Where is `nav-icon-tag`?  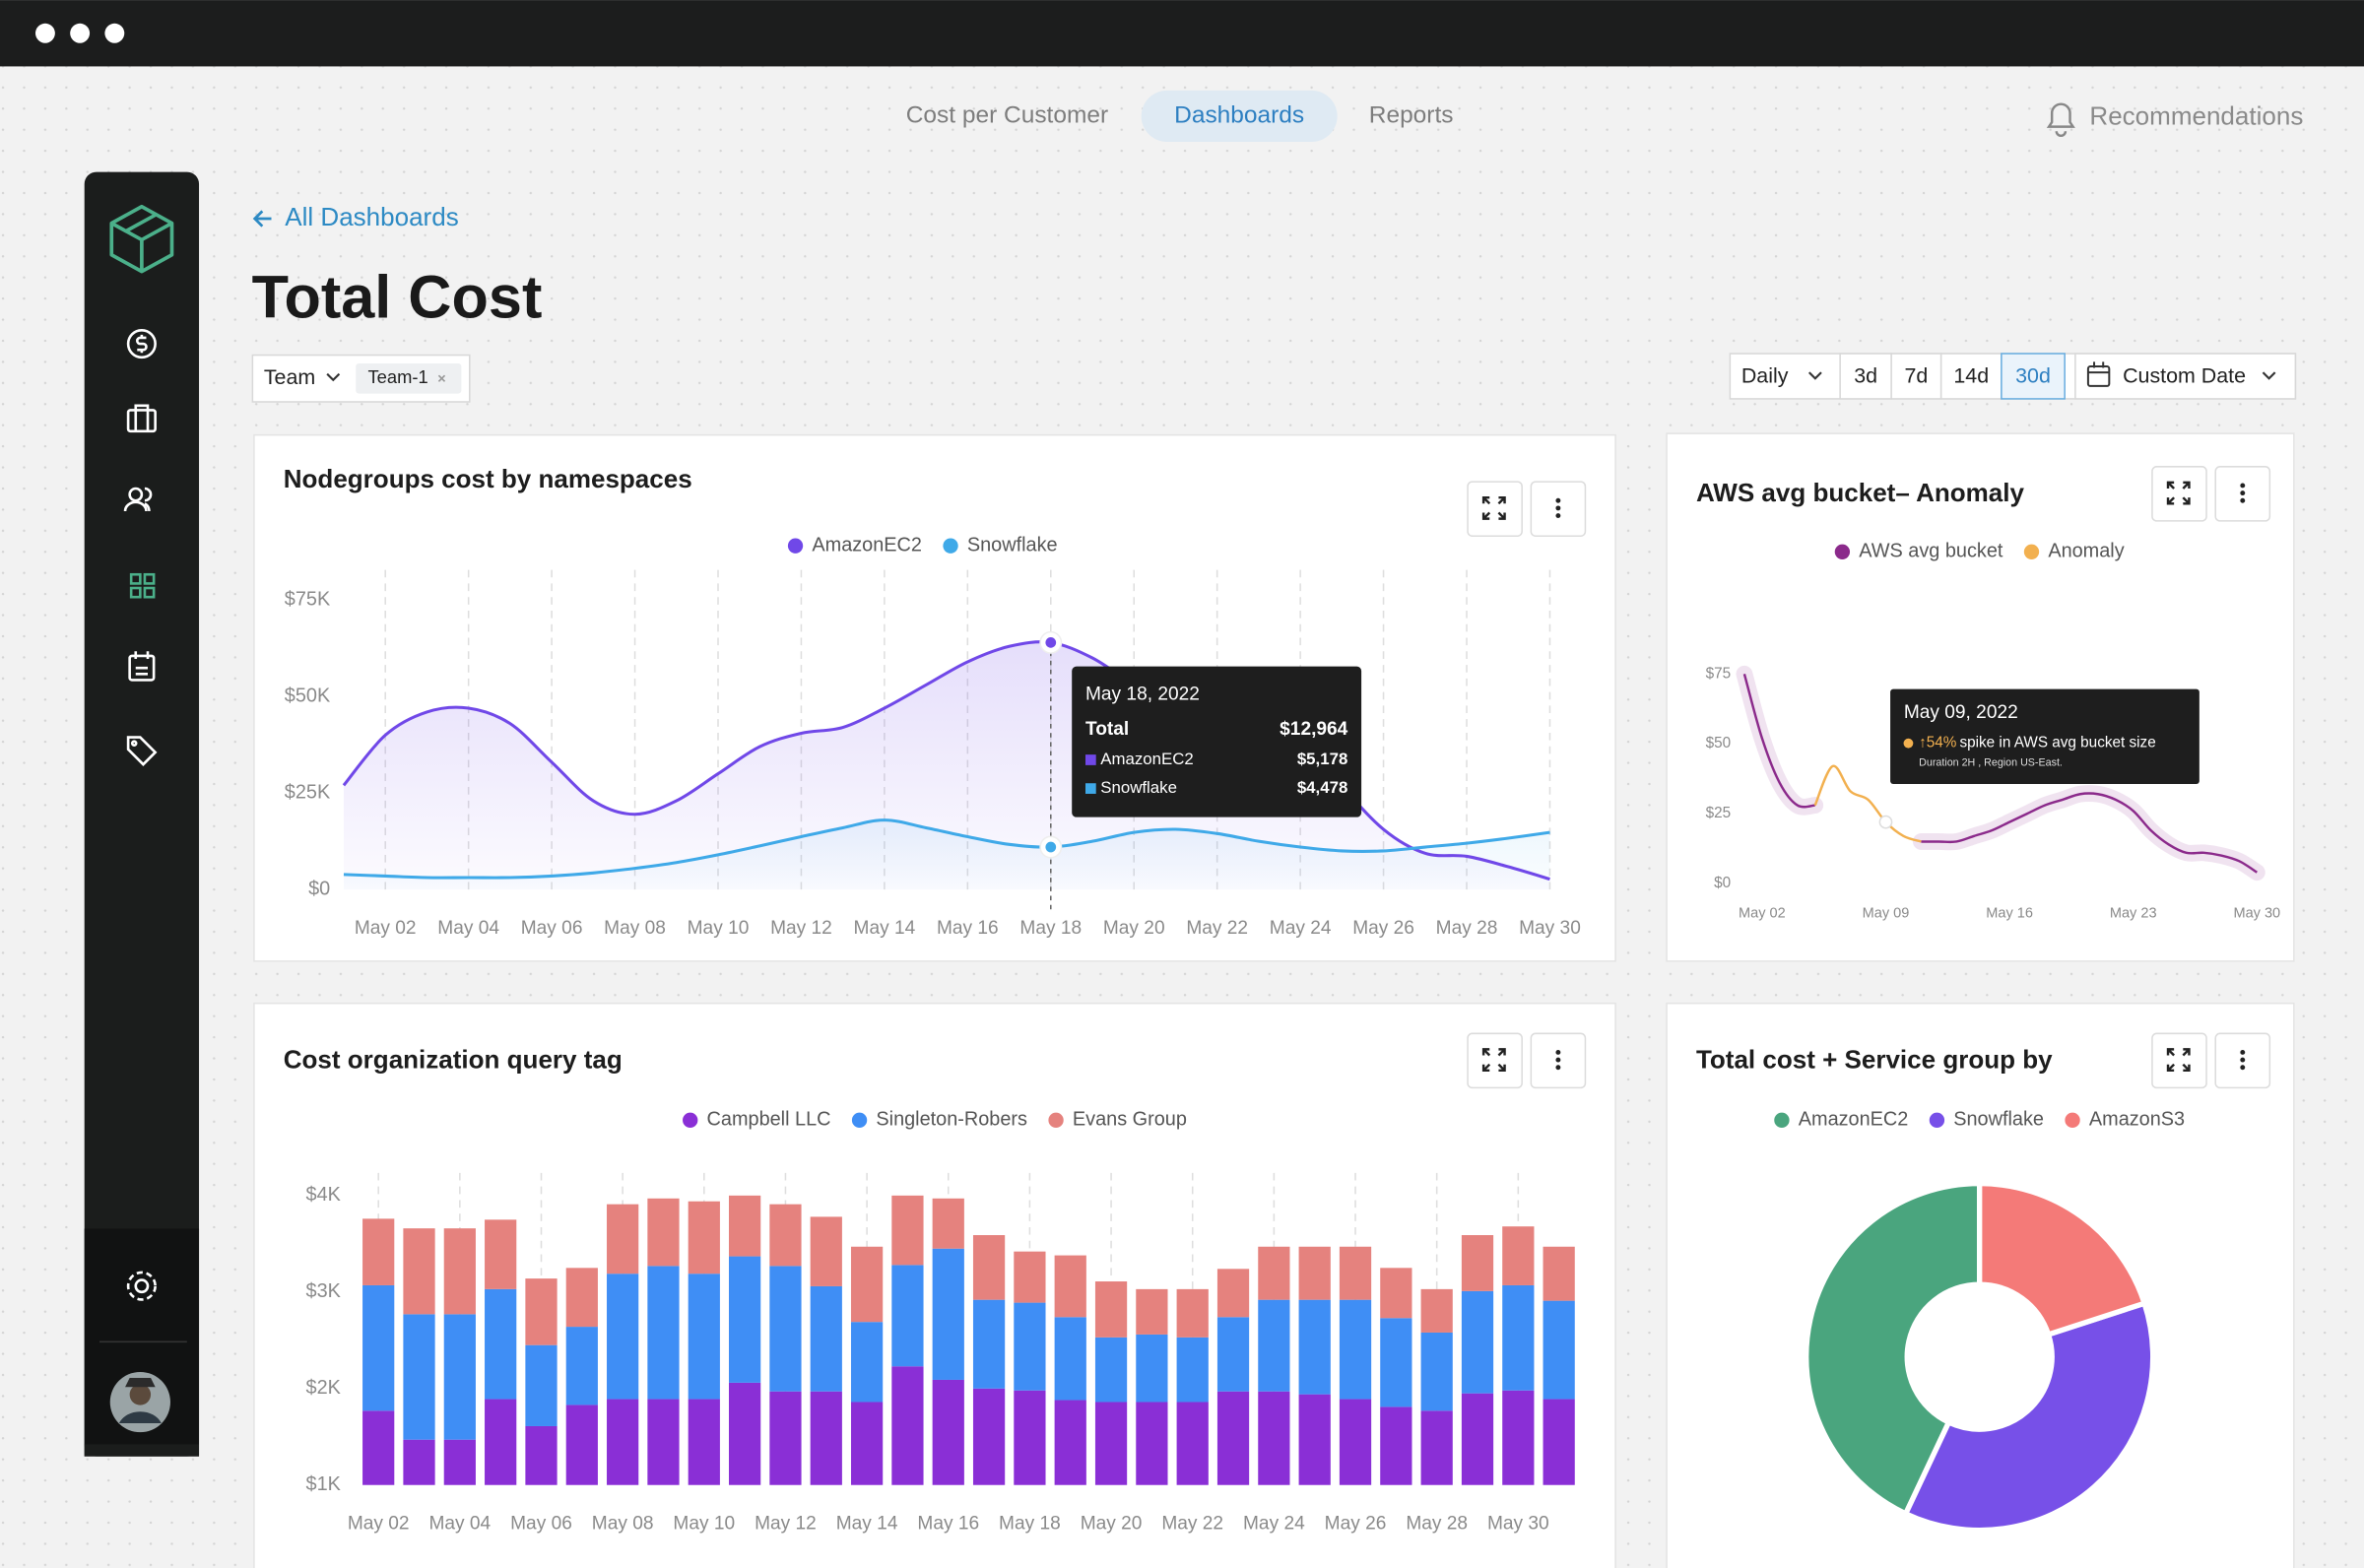
nav-icon-tag is located at coordinates (142, 751).